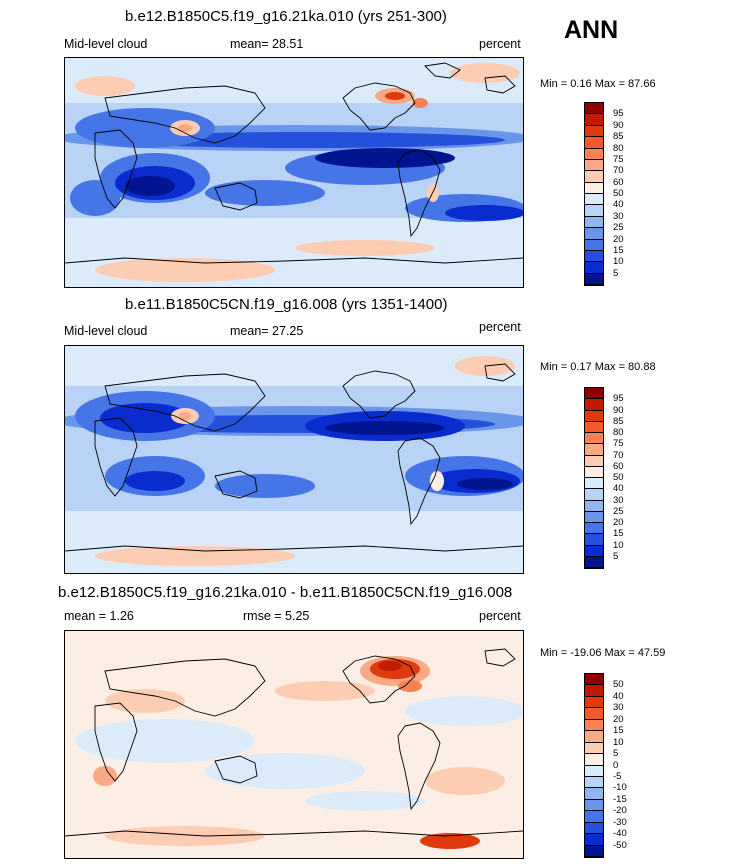 The image size is (733, 866). Describe the element at coordinates (616, 556) in the screenshot. I see `panel2-colorbar-tick-label: 5` at that location.